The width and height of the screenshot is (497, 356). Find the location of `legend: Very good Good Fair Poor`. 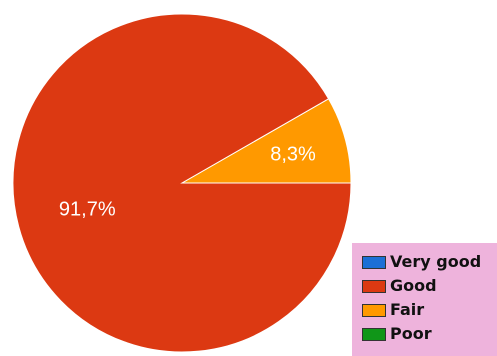

legend: Very good Good Fair Poor is located at coordinates (424, 299).